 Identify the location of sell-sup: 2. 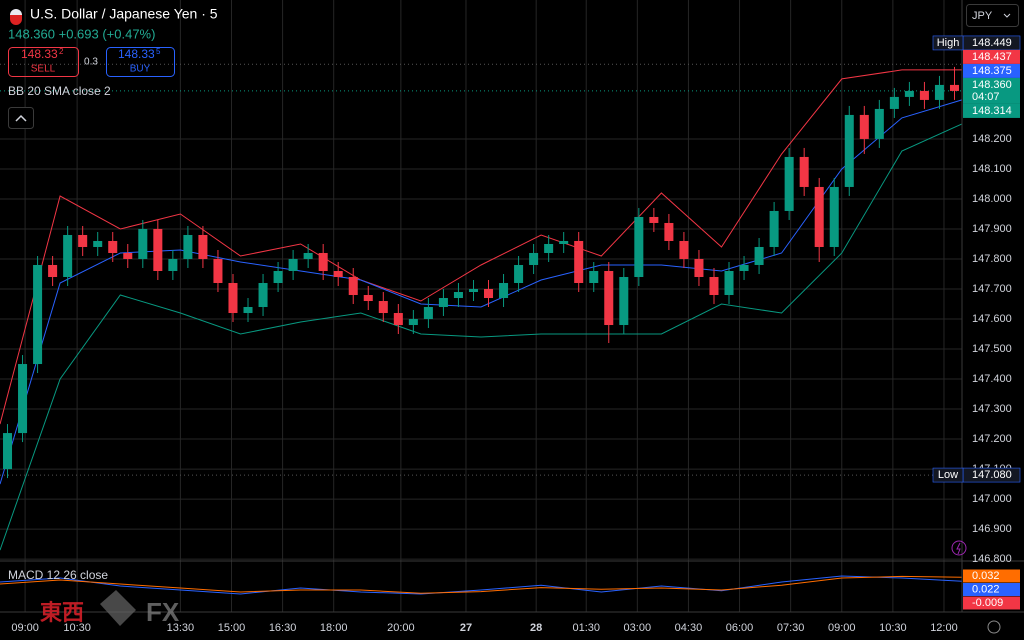
(61, 51).